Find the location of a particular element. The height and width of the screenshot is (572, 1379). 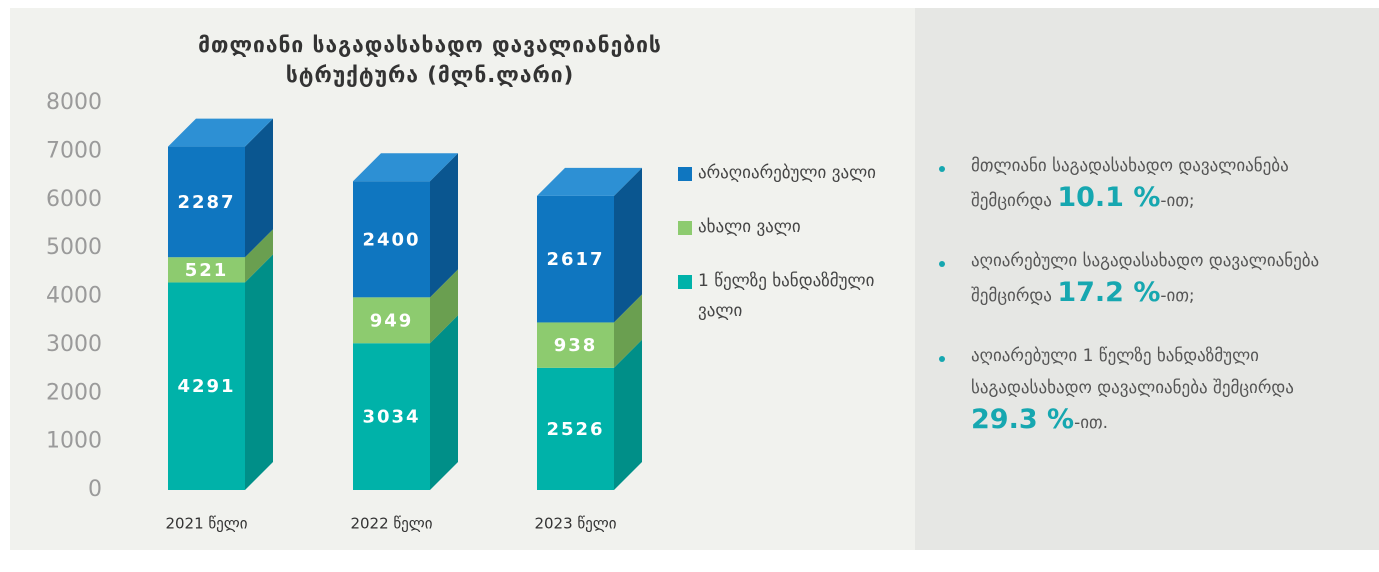

legend-item: ახალი ვალი is located at coordinates (793, 227).